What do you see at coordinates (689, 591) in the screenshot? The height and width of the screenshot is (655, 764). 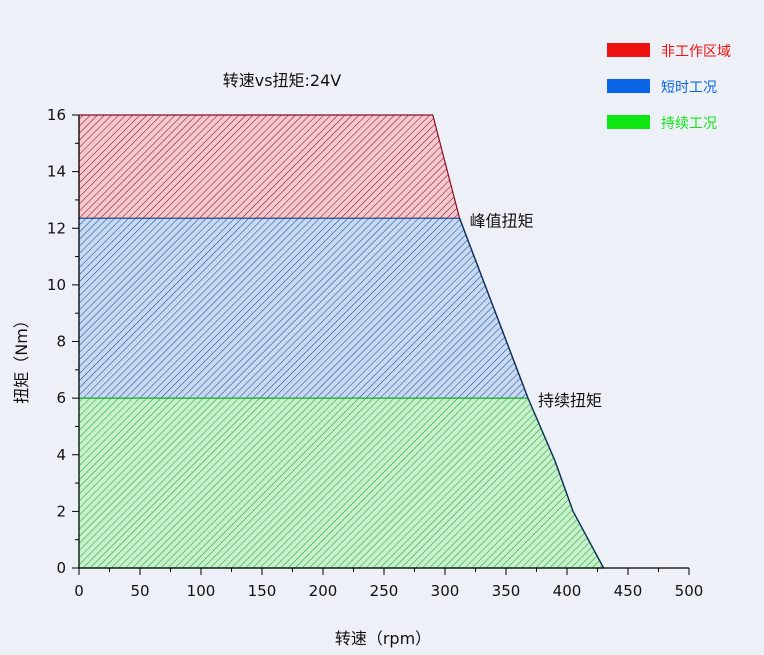 I see `x-tick-label: 500` at bounding box center [689, 591].